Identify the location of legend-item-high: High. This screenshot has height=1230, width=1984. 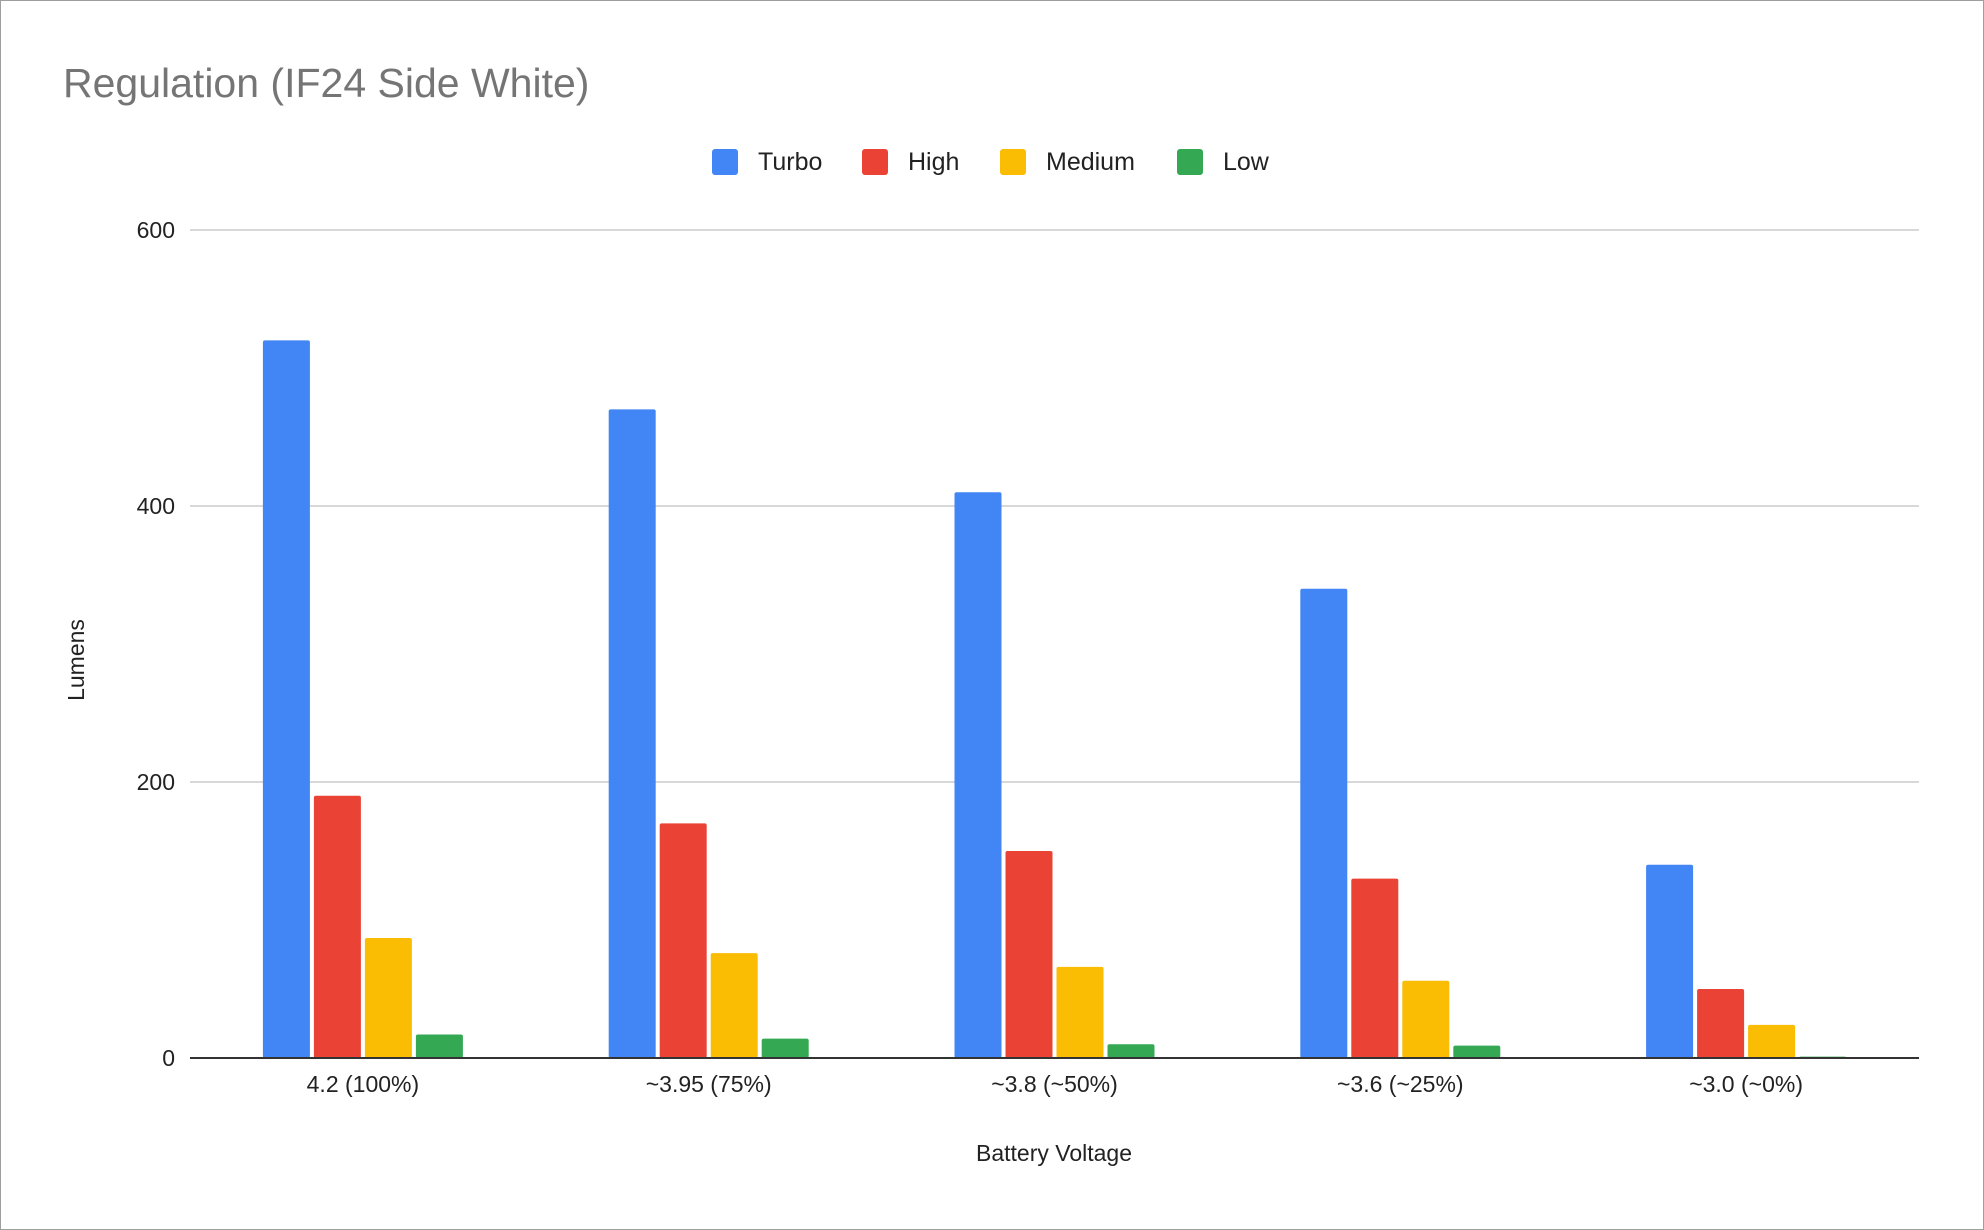
(910, 162).